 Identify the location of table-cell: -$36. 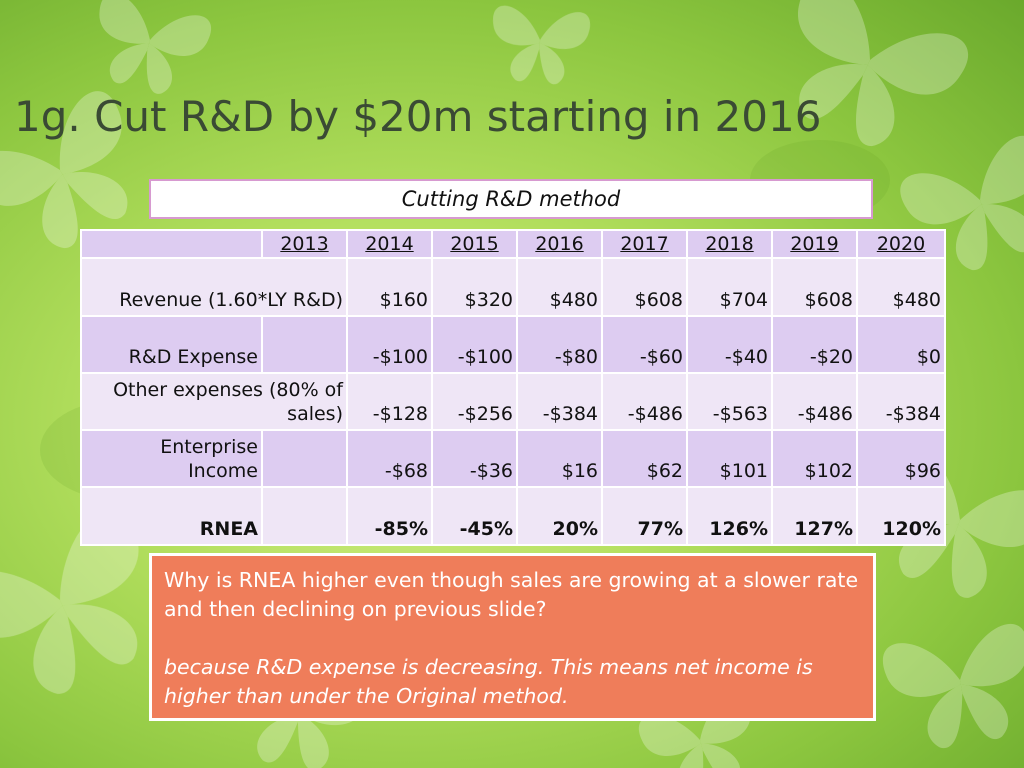
(474, 458).